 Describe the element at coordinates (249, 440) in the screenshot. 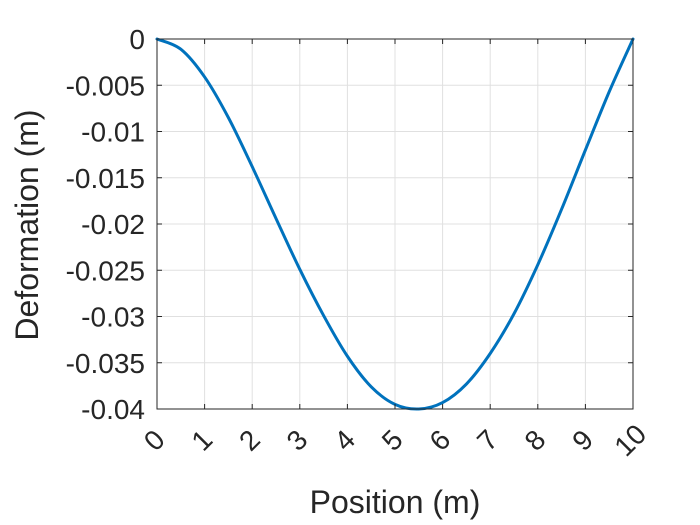

I see `x-tick-label: 2` at that location.